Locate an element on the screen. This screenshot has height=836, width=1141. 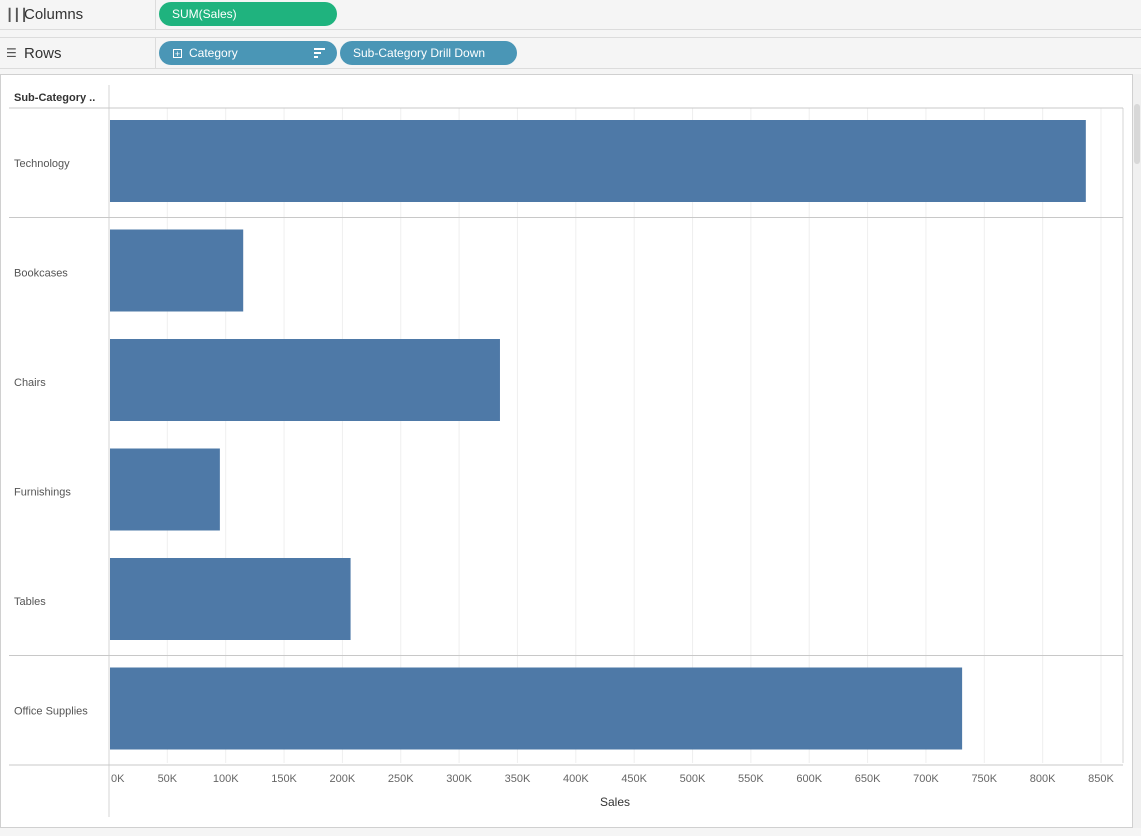
row-label-chairs: Chairs is located at coordinates (30, 383).